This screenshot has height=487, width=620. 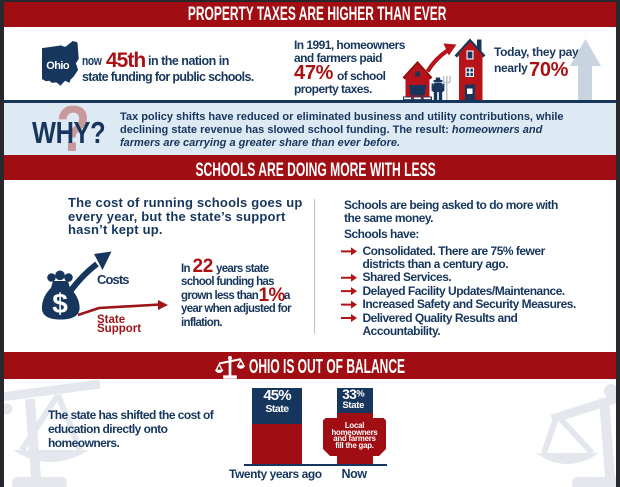 I want to click on svg-text: Ohio, so click(x=58, y=65).